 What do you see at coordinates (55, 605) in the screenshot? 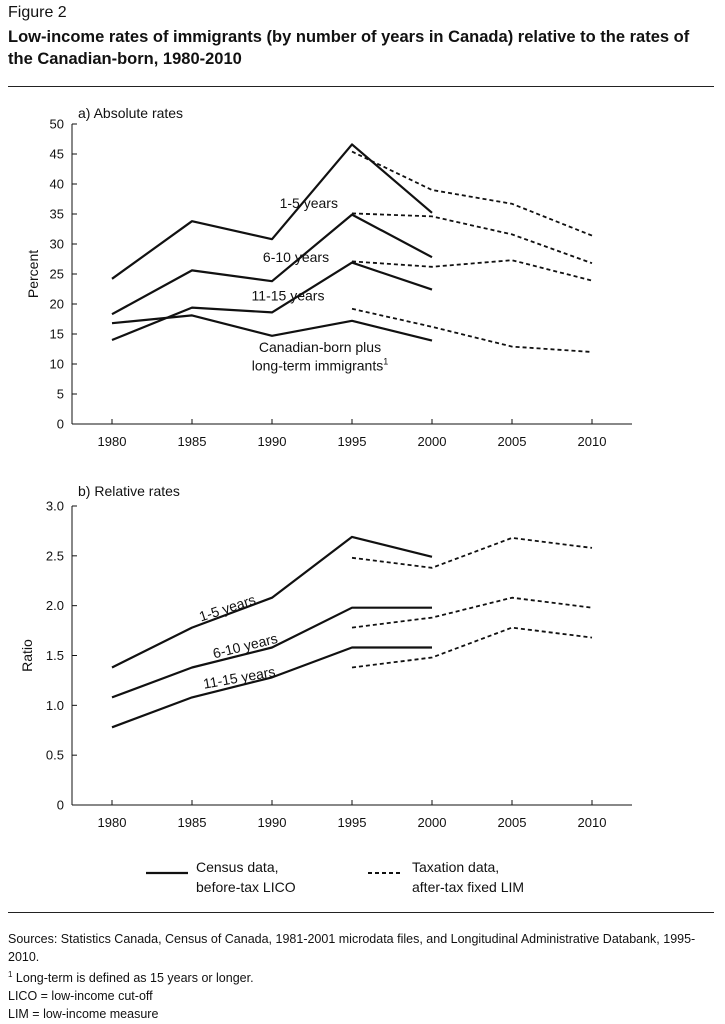
I see `y-tick-label: 2.0` at bounding box center [55, 605].